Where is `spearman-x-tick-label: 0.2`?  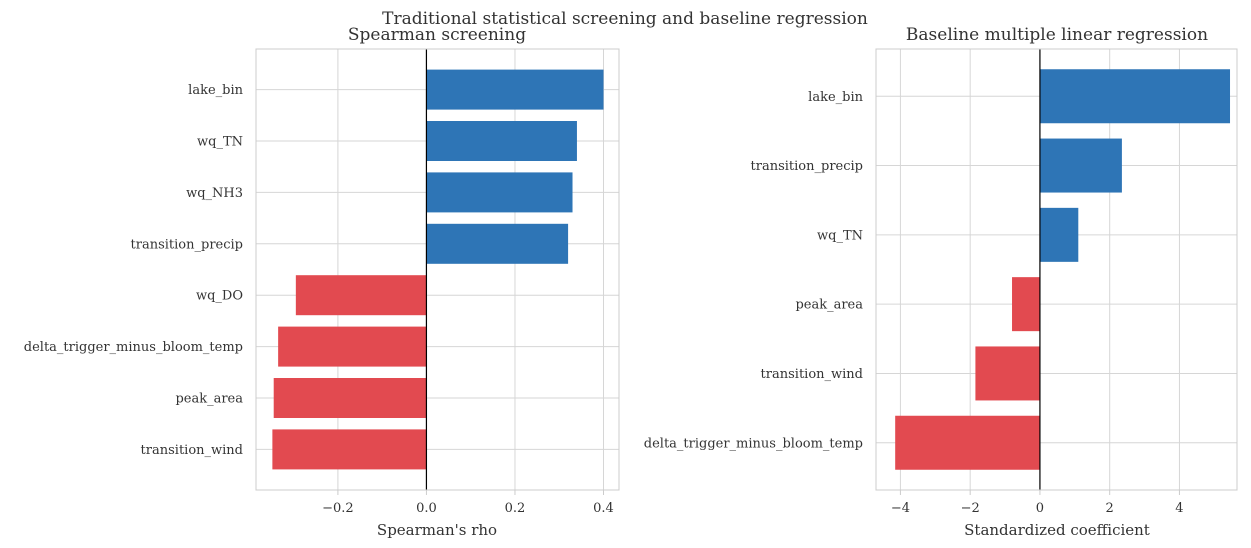 spearman-x-tick-label: 0.2 is located at coordinates (515, 508).